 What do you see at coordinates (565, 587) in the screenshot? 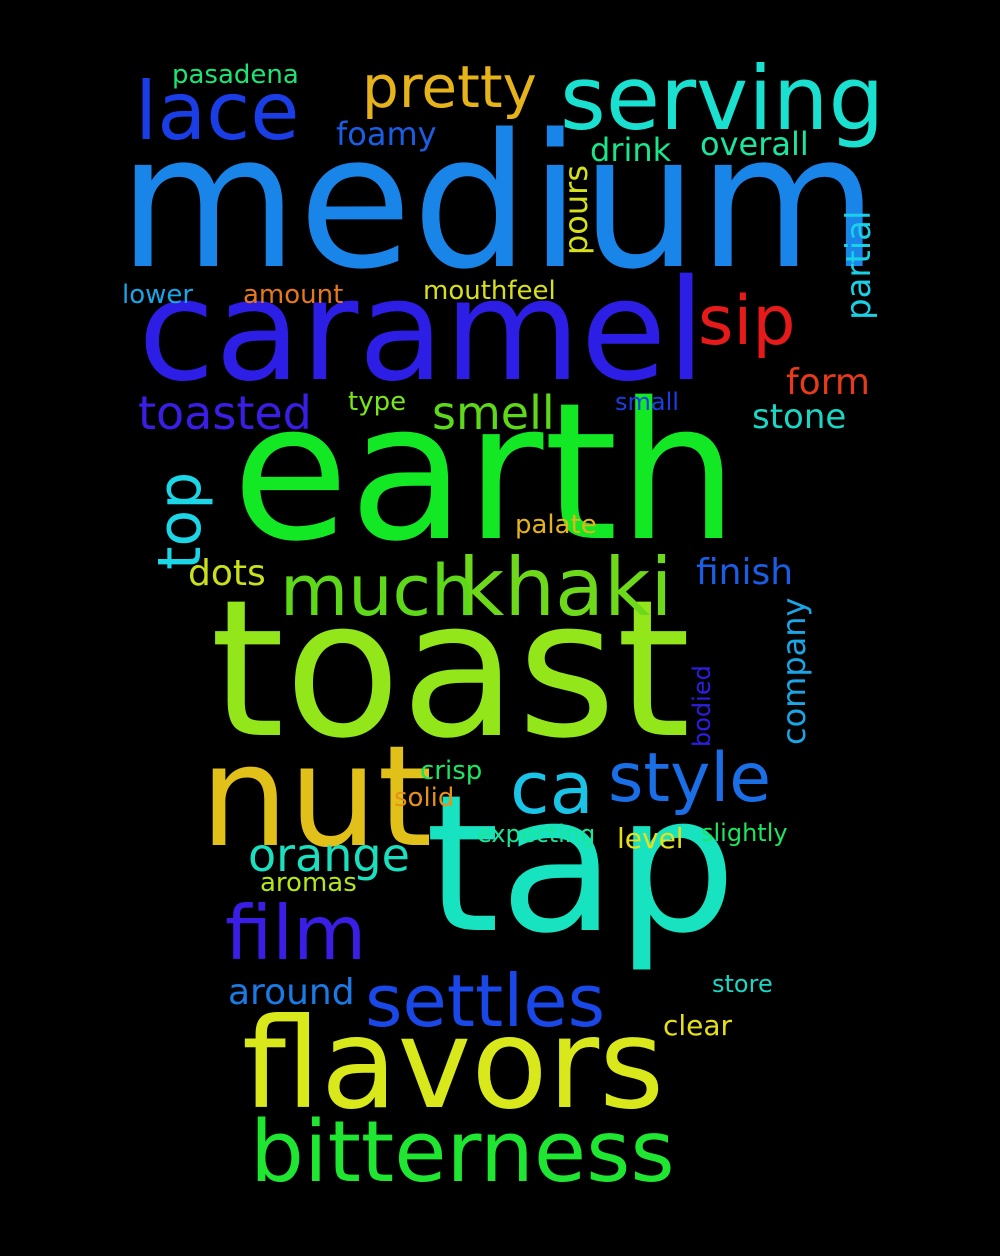
I see `word-khaki: khaki` at bounding box center [565, 587].